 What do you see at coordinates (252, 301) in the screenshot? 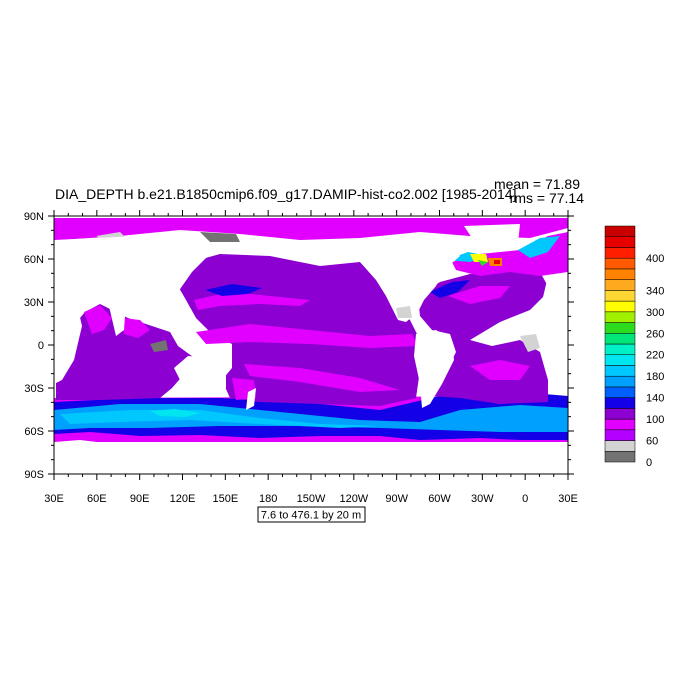
I see `kuroshio-magenta` at bounding box center [252, 301].